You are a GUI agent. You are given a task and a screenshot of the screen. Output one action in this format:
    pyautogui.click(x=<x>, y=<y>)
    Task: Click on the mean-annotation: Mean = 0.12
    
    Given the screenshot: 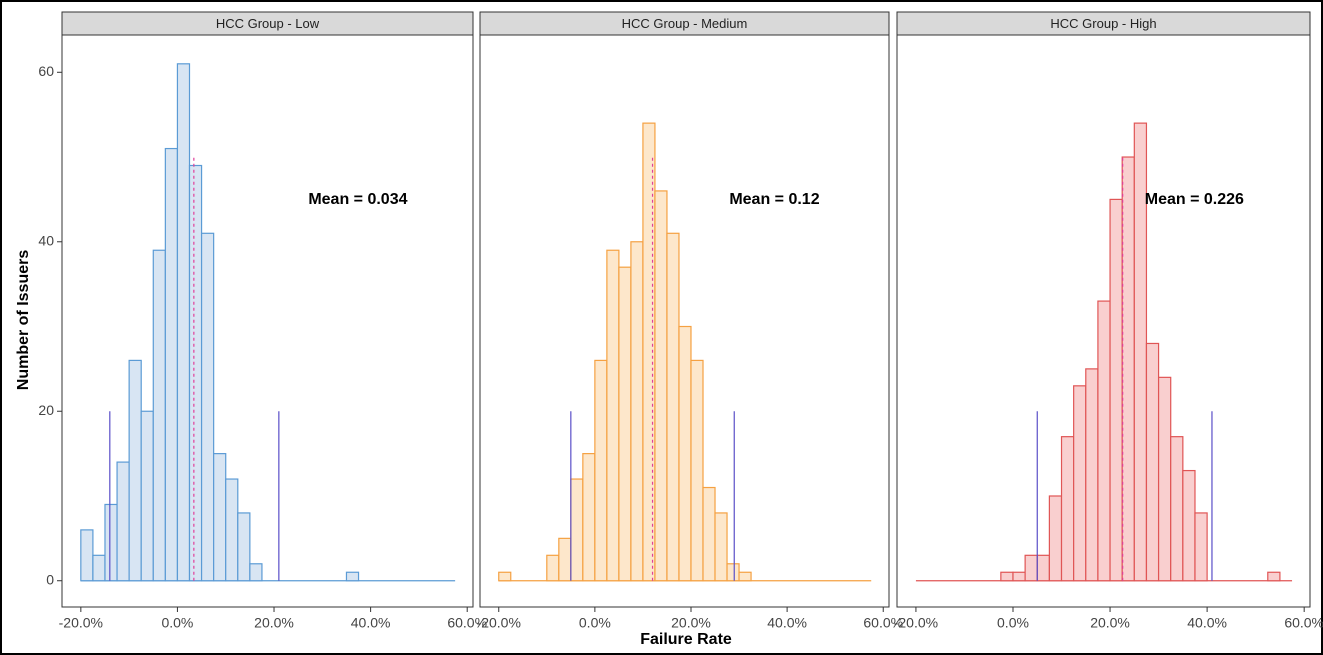 What is the action you would take?
    pyautogui.click(x=774, y=199)
    